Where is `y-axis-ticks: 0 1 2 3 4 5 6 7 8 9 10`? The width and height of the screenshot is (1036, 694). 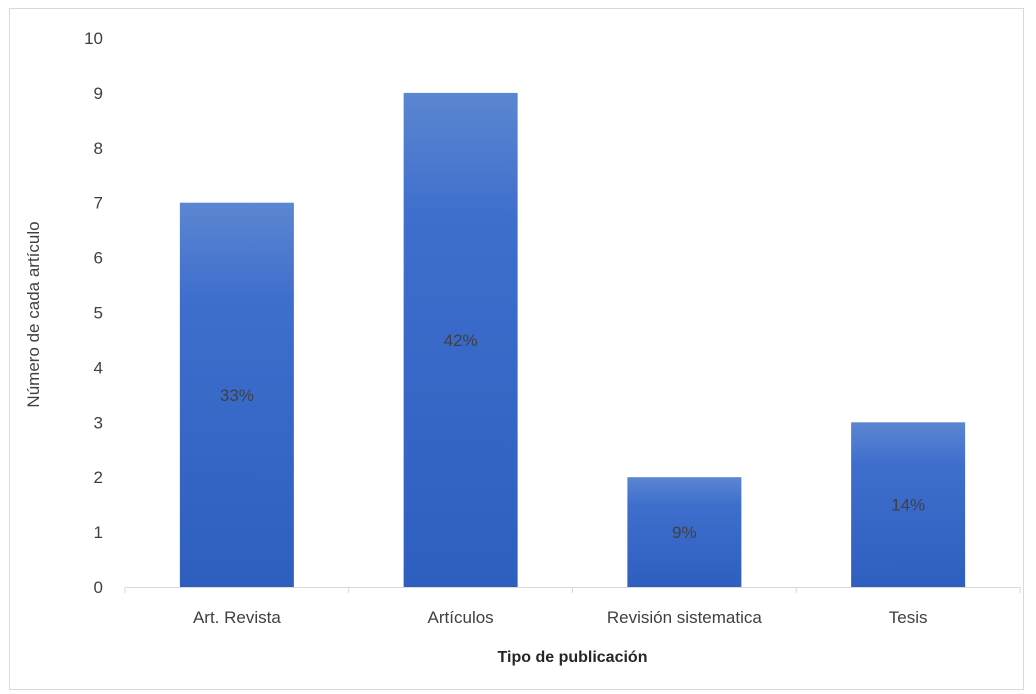
y-axis-ticks: 0 1 2 3 4 5 6 7 8 9 10 is located at coordinates (93, 313).